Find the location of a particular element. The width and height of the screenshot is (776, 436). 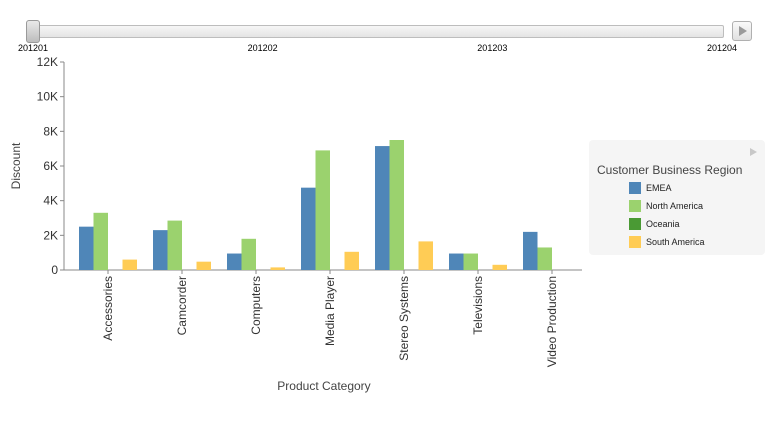

y-tick-label: 12K is located at coordinates (47, 62).